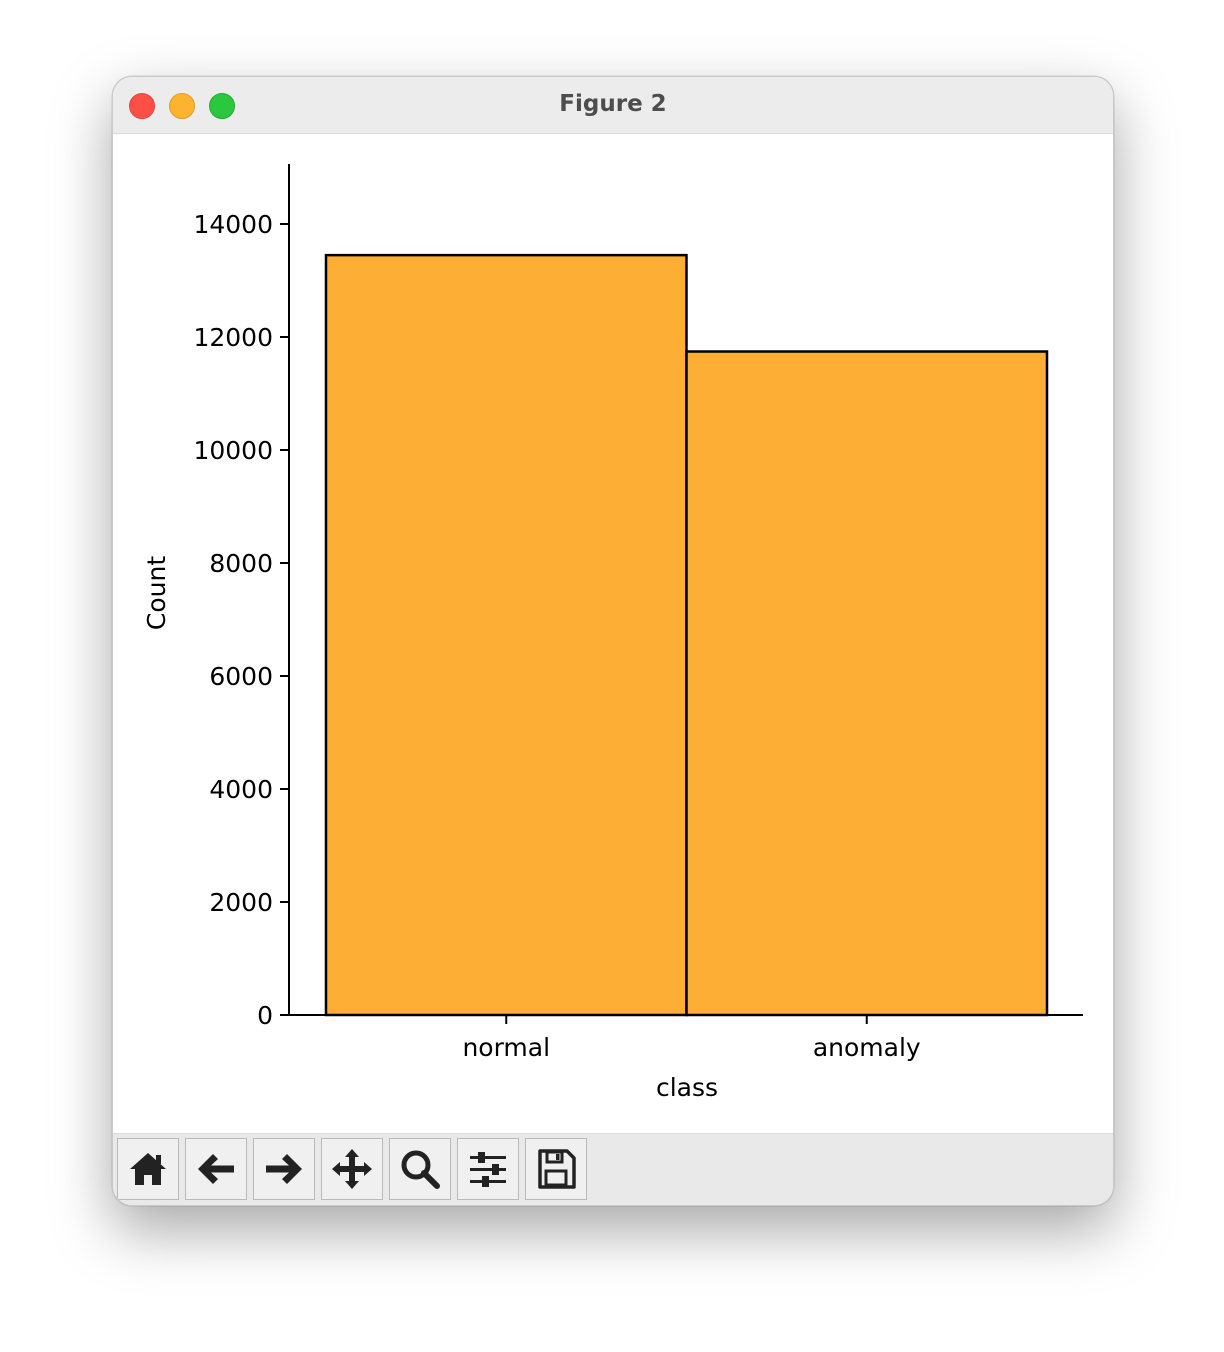 This screenshot has height=1352, width=1224. I want to click on sliders-icon, so click(488, 1169).